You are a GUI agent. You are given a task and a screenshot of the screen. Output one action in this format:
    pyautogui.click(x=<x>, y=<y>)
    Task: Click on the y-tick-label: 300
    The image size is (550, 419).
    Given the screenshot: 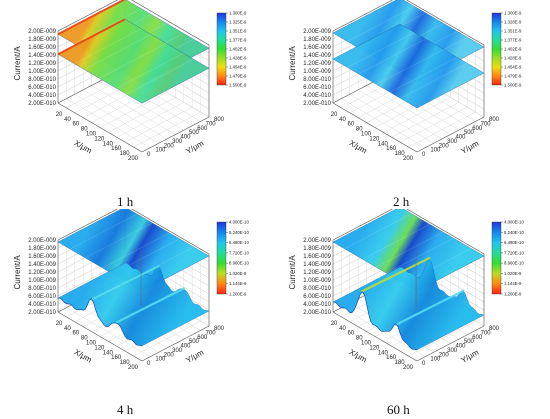 What is the action you would take?
    pyautogui.click(x=452, y=351)
    